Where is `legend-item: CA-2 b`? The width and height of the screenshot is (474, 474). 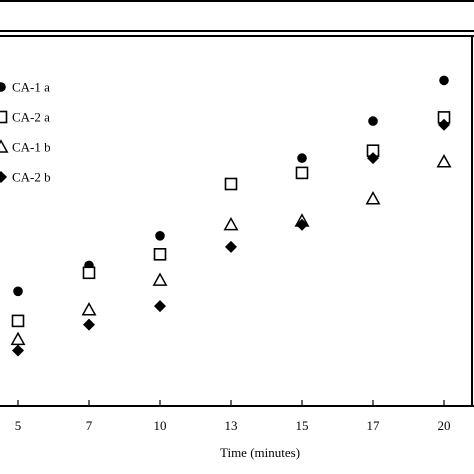 legend-item: CA-2 b is located at coordinates (25, 177).